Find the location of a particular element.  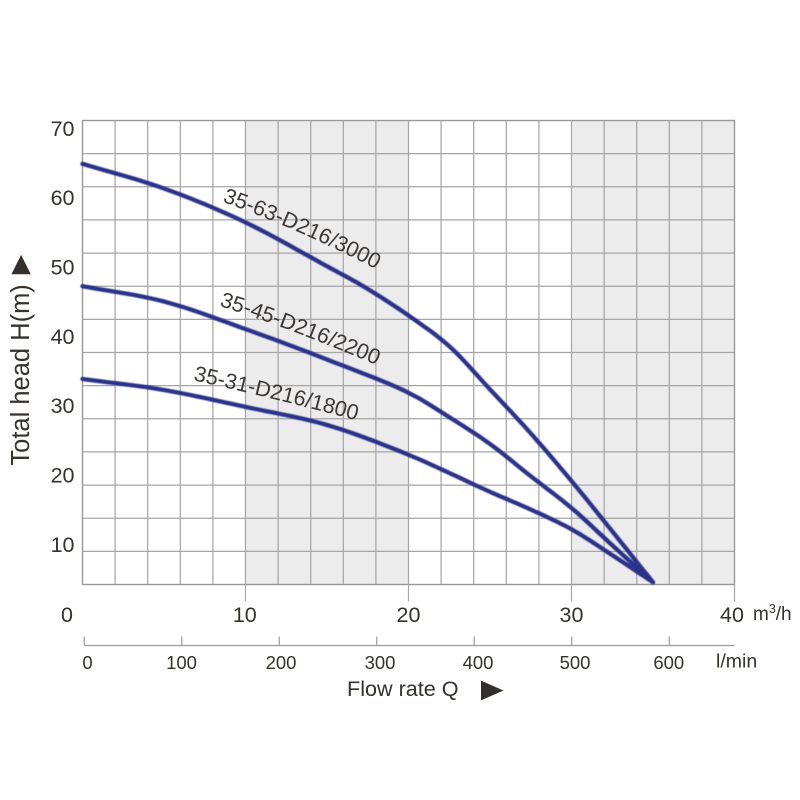

svg-text: 200 is located at coordinates (281, 662).